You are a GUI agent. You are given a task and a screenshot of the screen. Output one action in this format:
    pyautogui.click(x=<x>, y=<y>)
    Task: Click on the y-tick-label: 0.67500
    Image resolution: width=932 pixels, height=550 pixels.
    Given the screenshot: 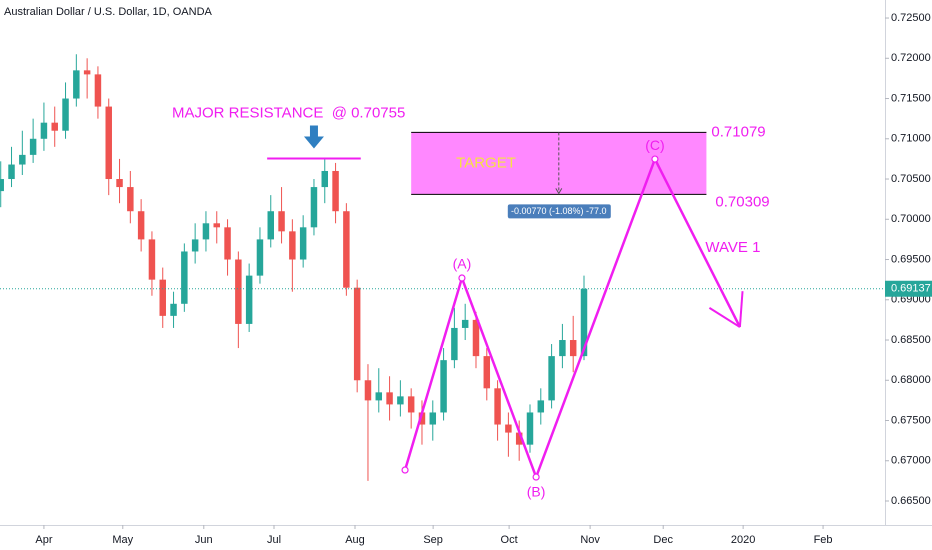 What is the action you would take?
    pyautogui.click(x=911, y=420)
    